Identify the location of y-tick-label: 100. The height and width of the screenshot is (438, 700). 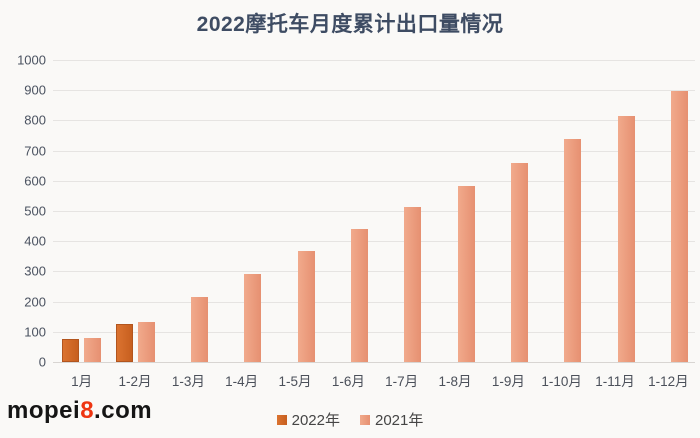
(35, 332).